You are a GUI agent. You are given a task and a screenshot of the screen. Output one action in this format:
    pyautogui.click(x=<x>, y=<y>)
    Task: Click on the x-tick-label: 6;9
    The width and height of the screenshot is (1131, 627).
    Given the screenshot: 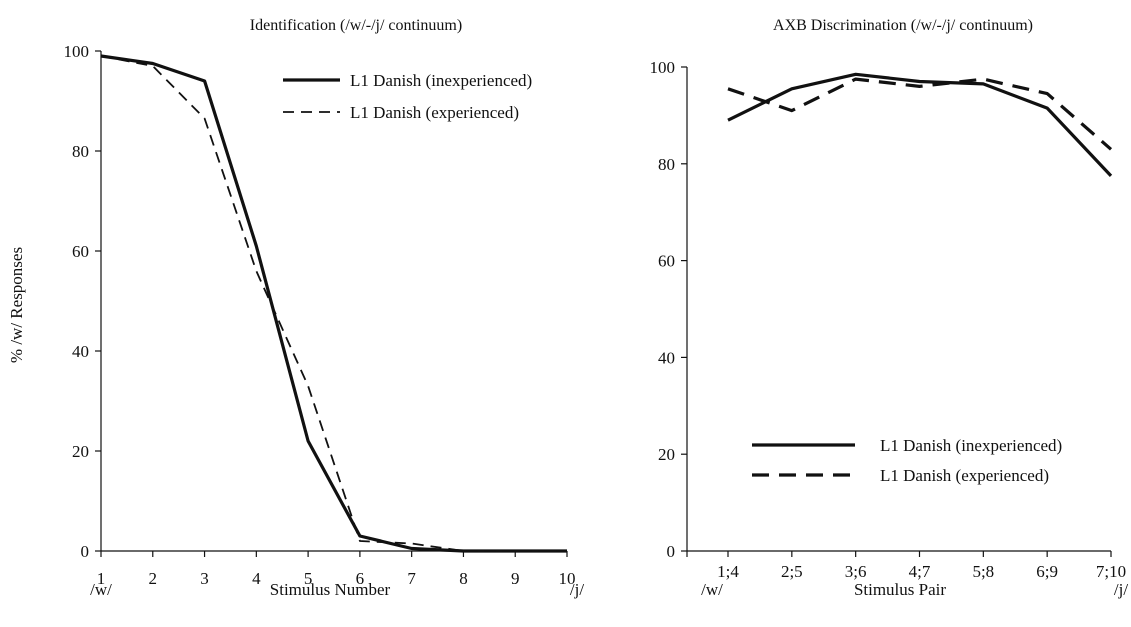 What is the action you would take?
    pyautogui.click(x=1047, y=571)
    